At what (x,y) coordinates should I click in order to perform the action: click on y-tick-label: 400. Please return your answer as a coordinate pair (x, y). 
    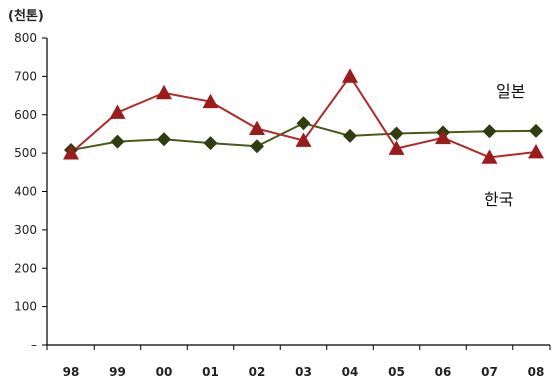
    Looking at the image, I should click on (25, 192).